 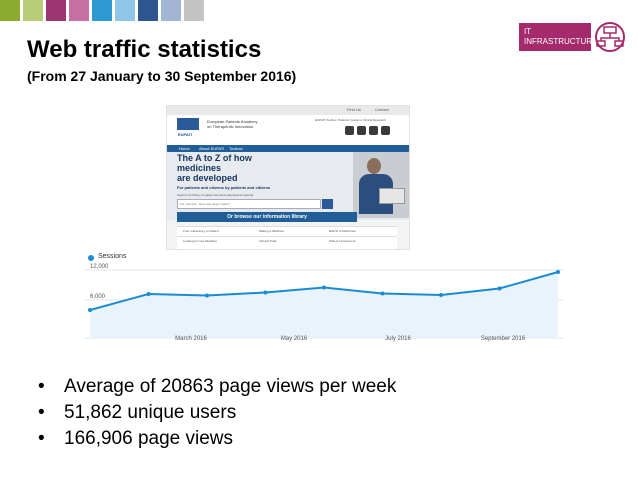 What do you see at coordinates (144, 49) in the screenshot?
I see `slide-title: Web traffic statistics` at bounding box center [144, 49].